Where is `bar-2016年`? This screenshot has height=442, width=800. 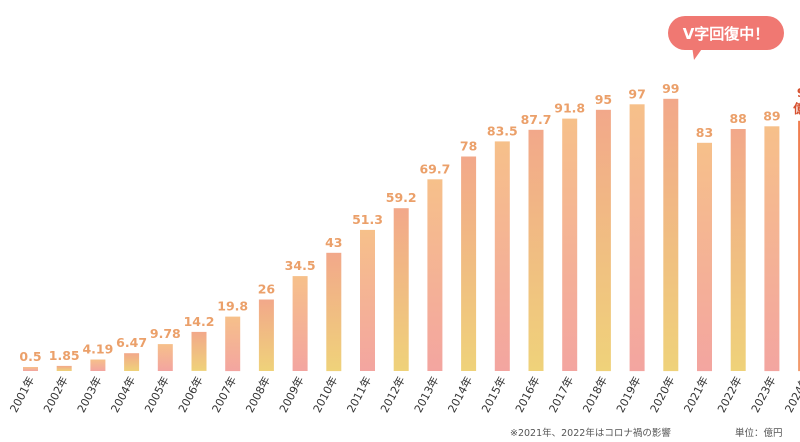
bar-2016年 is located at coordinates (536, 250).